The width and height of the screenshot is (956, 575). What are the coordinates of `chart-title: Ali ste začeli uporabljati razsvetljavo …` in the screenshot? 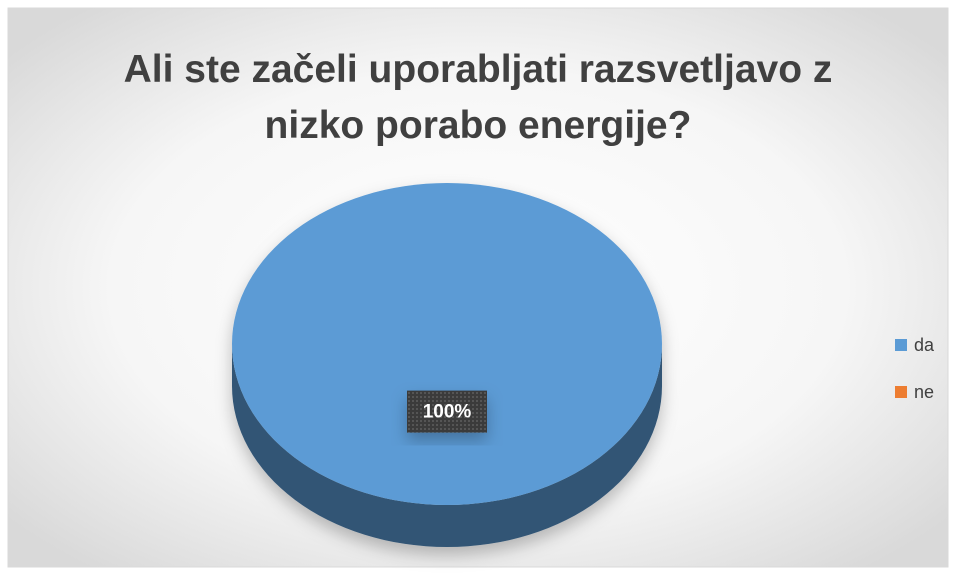 It's located at (478, 97).